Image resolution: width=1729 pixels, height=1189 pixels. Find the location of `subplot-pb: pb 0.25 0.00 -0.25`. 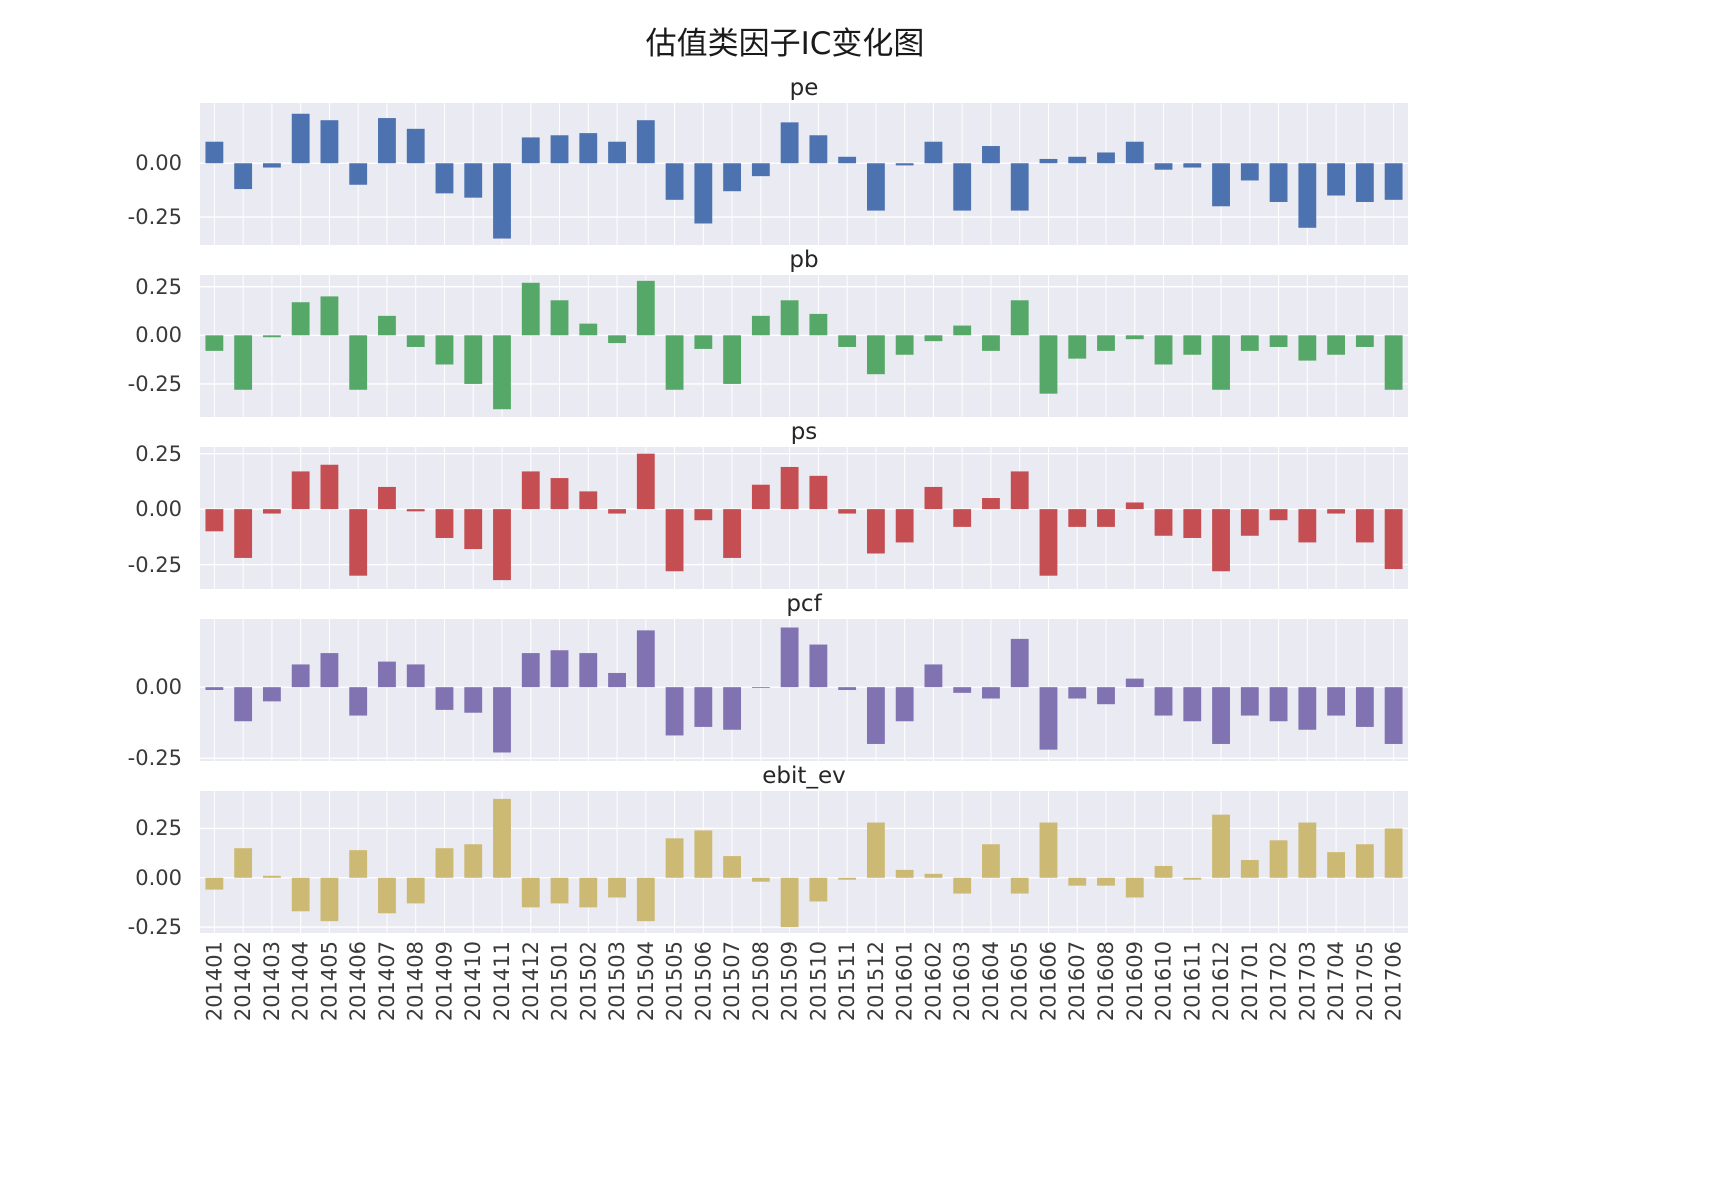

subplot-pb: pb 0.25 0.00 -0.25 is located at coordinates (864, 331).